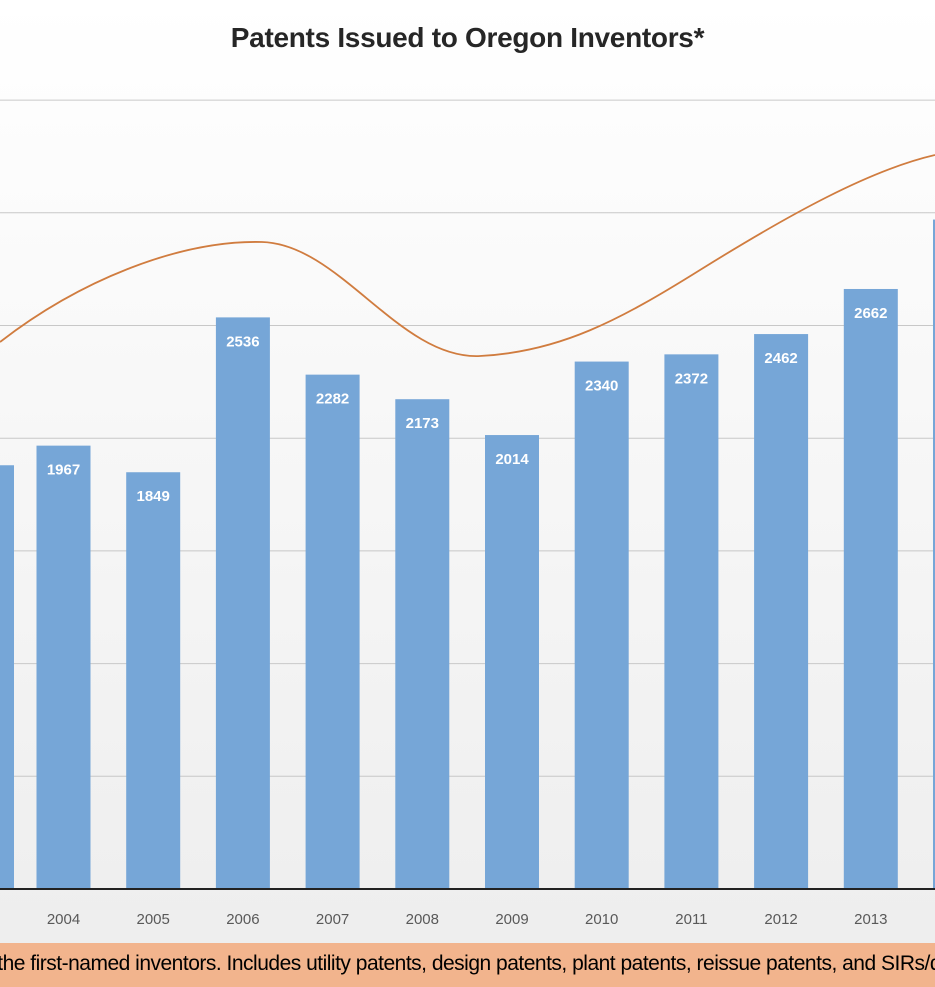 This screenshot has width=935, height=987. I want to click on x-tick-2009: 2009, so click(511, 919).